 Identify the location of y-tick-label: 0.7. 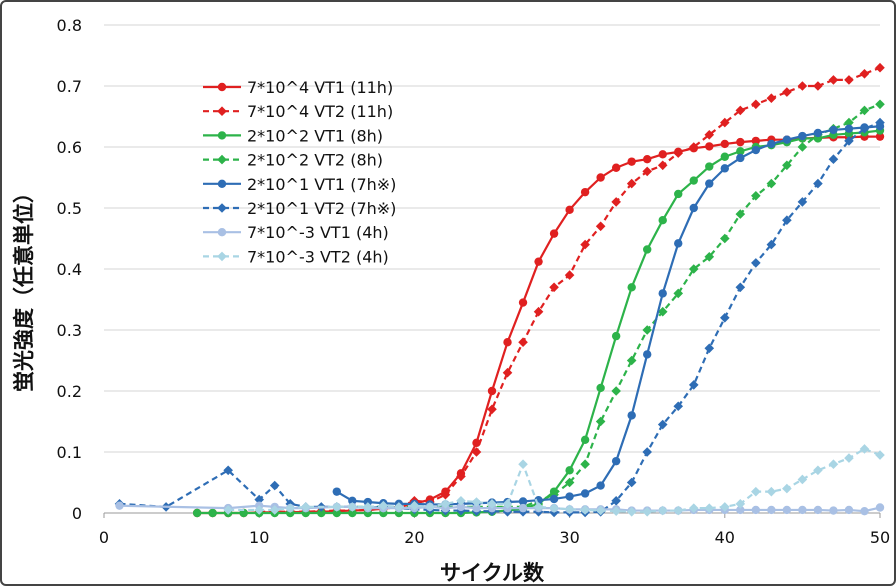
(69, 86).